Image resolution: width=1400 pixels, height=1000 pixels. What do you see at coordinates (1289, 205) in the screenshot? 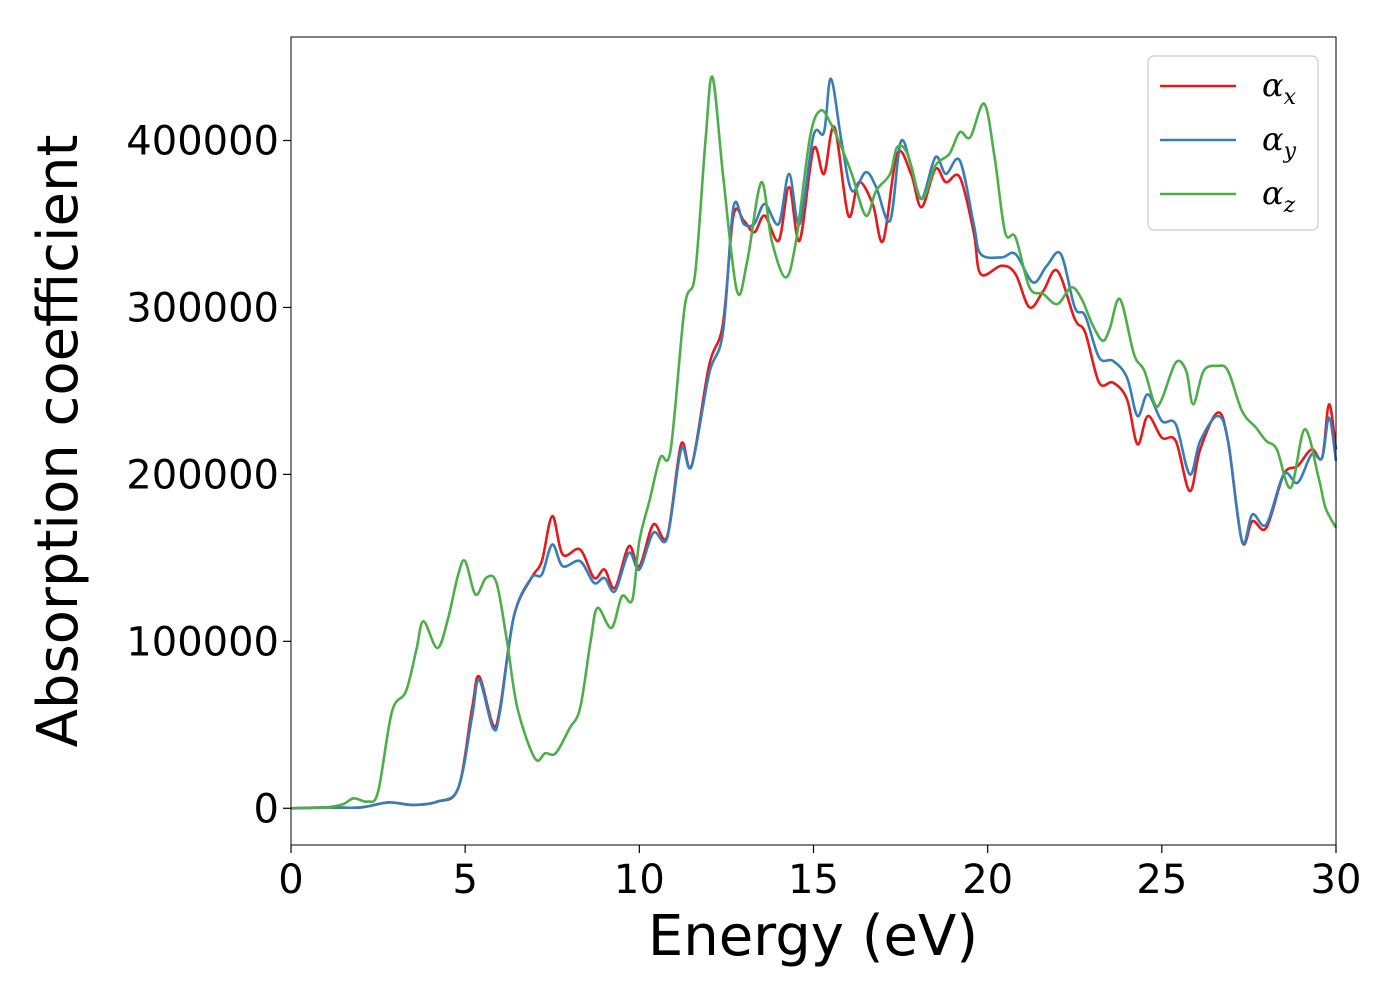
I see `legend-subscript: z` at bounding box center [1289, 205].